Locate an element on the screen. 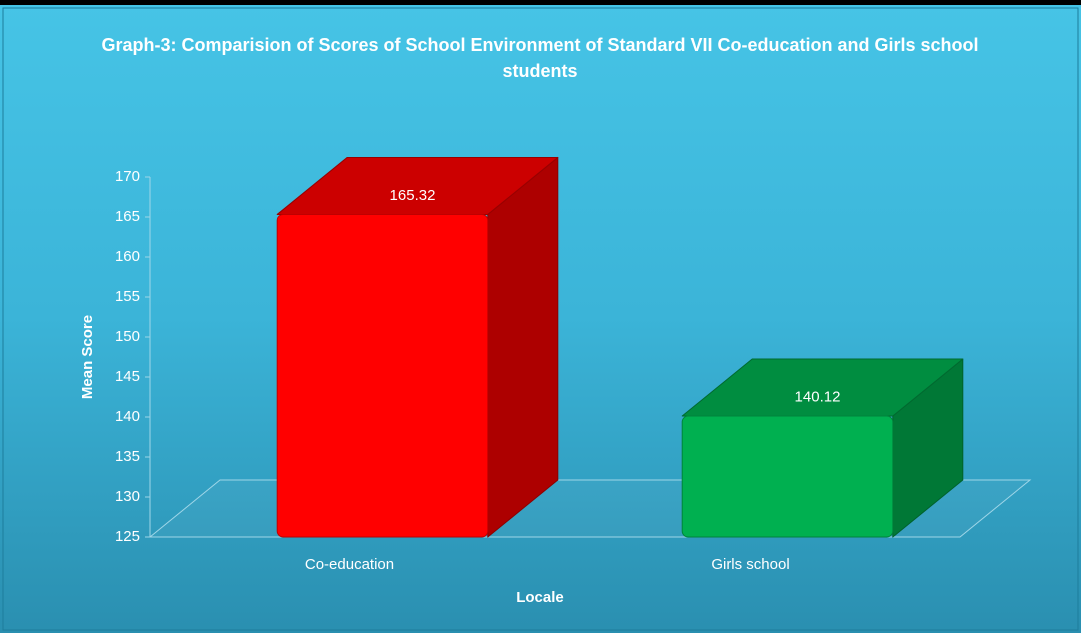 The width and height of the screenshot is (1081, 633). y-tick-label: 160 is located at coordinates (127, 256).